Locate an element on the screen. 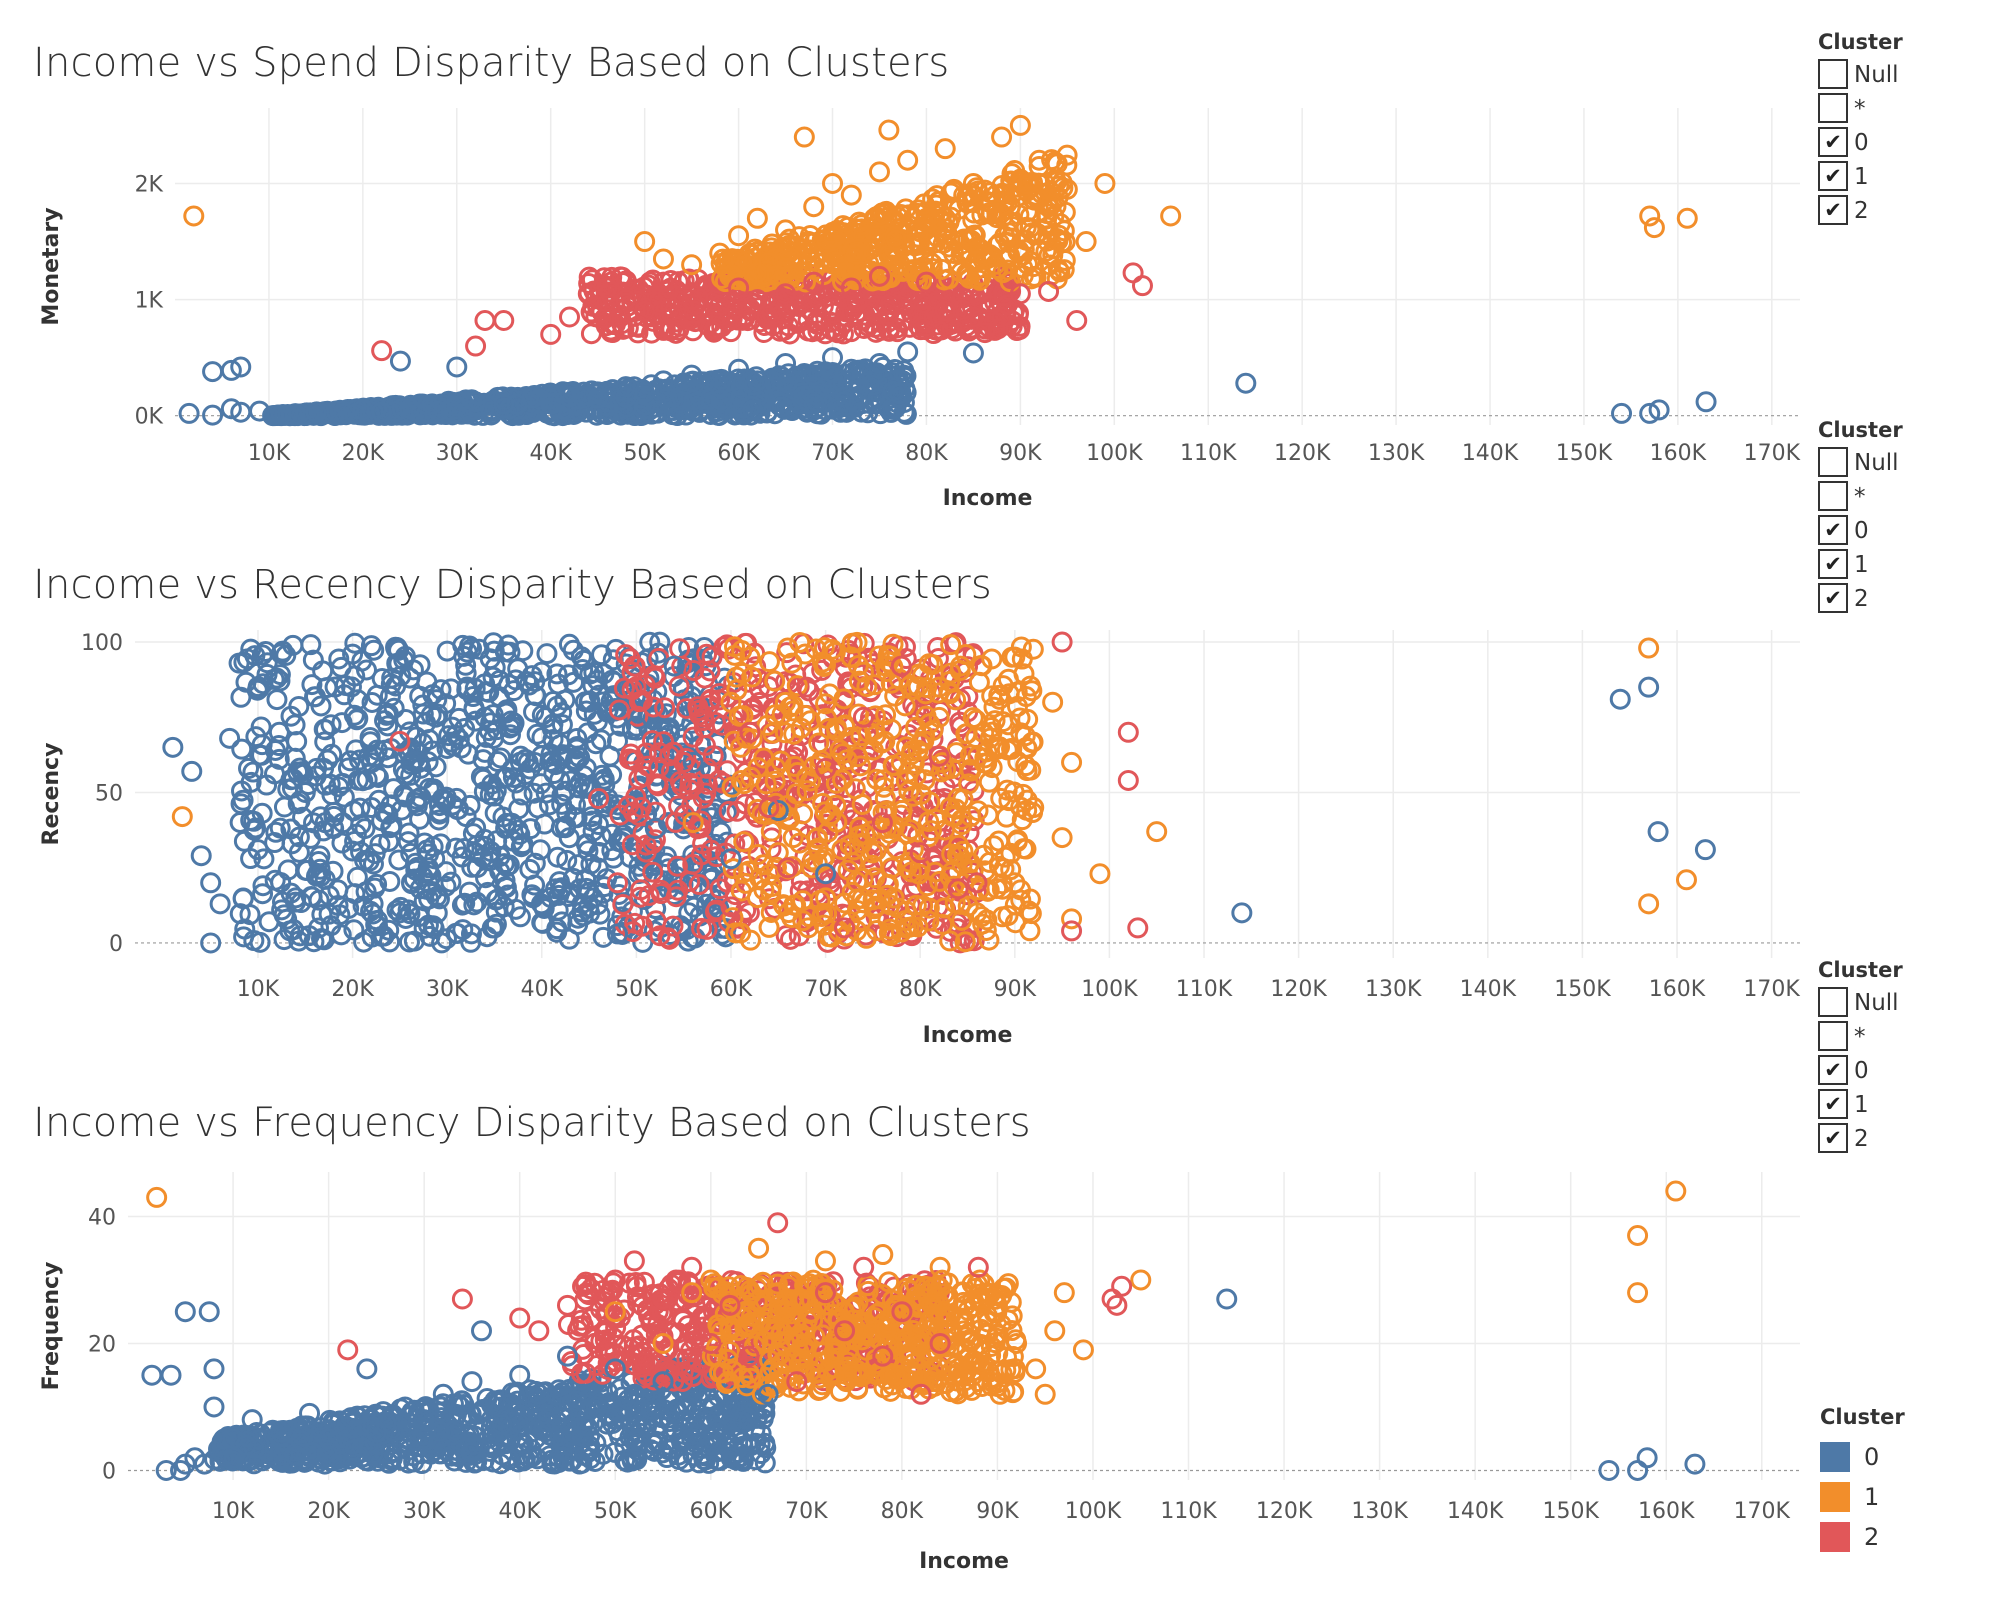 The image size is (2000, 1600). x-tick-label: 100K is located at coordinates (1114, 453).